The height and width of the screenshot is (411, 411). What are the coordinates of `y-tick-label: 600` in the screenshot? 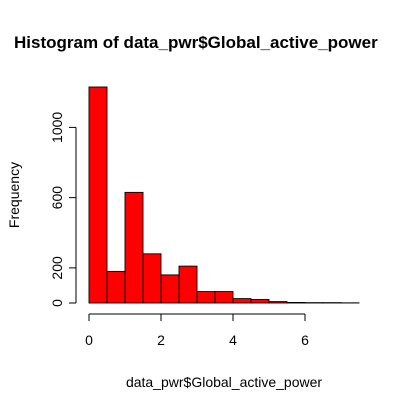 It's located at (57, 198).